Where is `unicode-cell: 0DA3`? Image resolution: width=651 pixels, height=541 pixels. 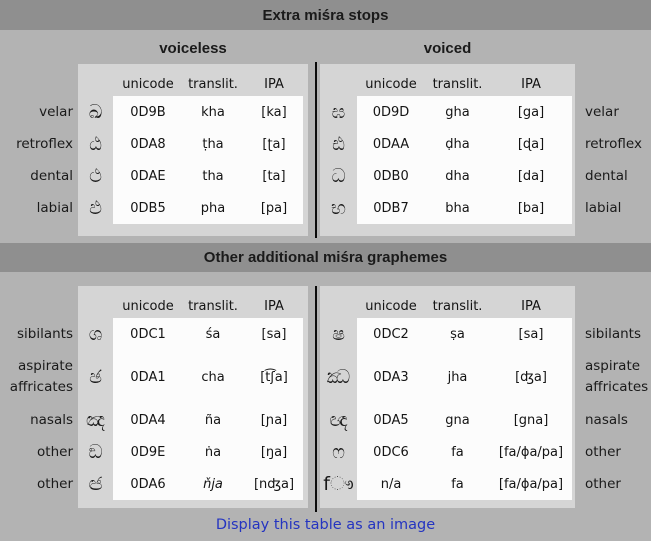
unicode-cell: 0DA3 is located at coordinates (391, 377).